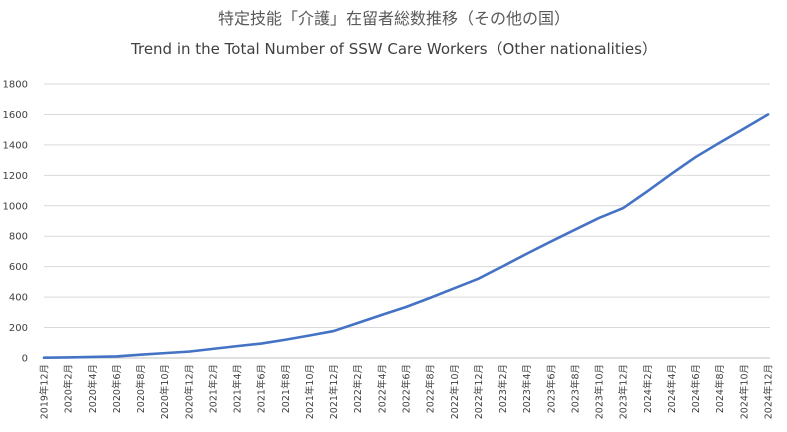 The height and width of the screenshot is (432, 787). What do you see at coordinates (479, 391) in the screenshot?
I see `x-tick-label: 2022年12月` at bounding box center [479, 391].